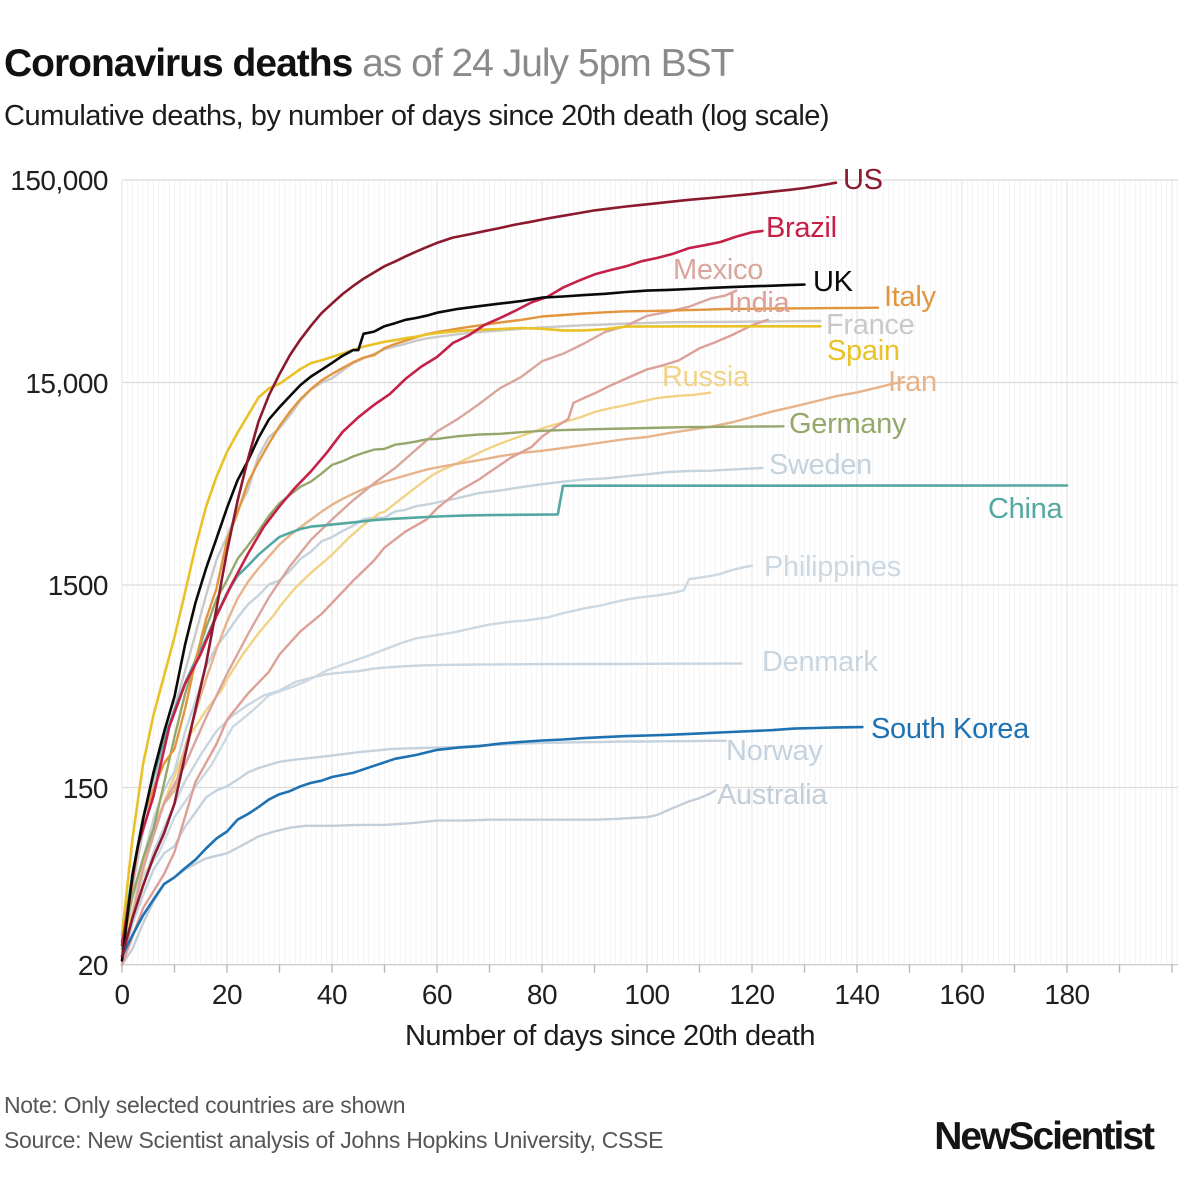 Image resolution: width=1200 pixels, height=1200 pixels. What do you see at coordinates (863, 351) in the screenshot?
I see `series-label-spain: Spain` at bounding box center [863, 351].